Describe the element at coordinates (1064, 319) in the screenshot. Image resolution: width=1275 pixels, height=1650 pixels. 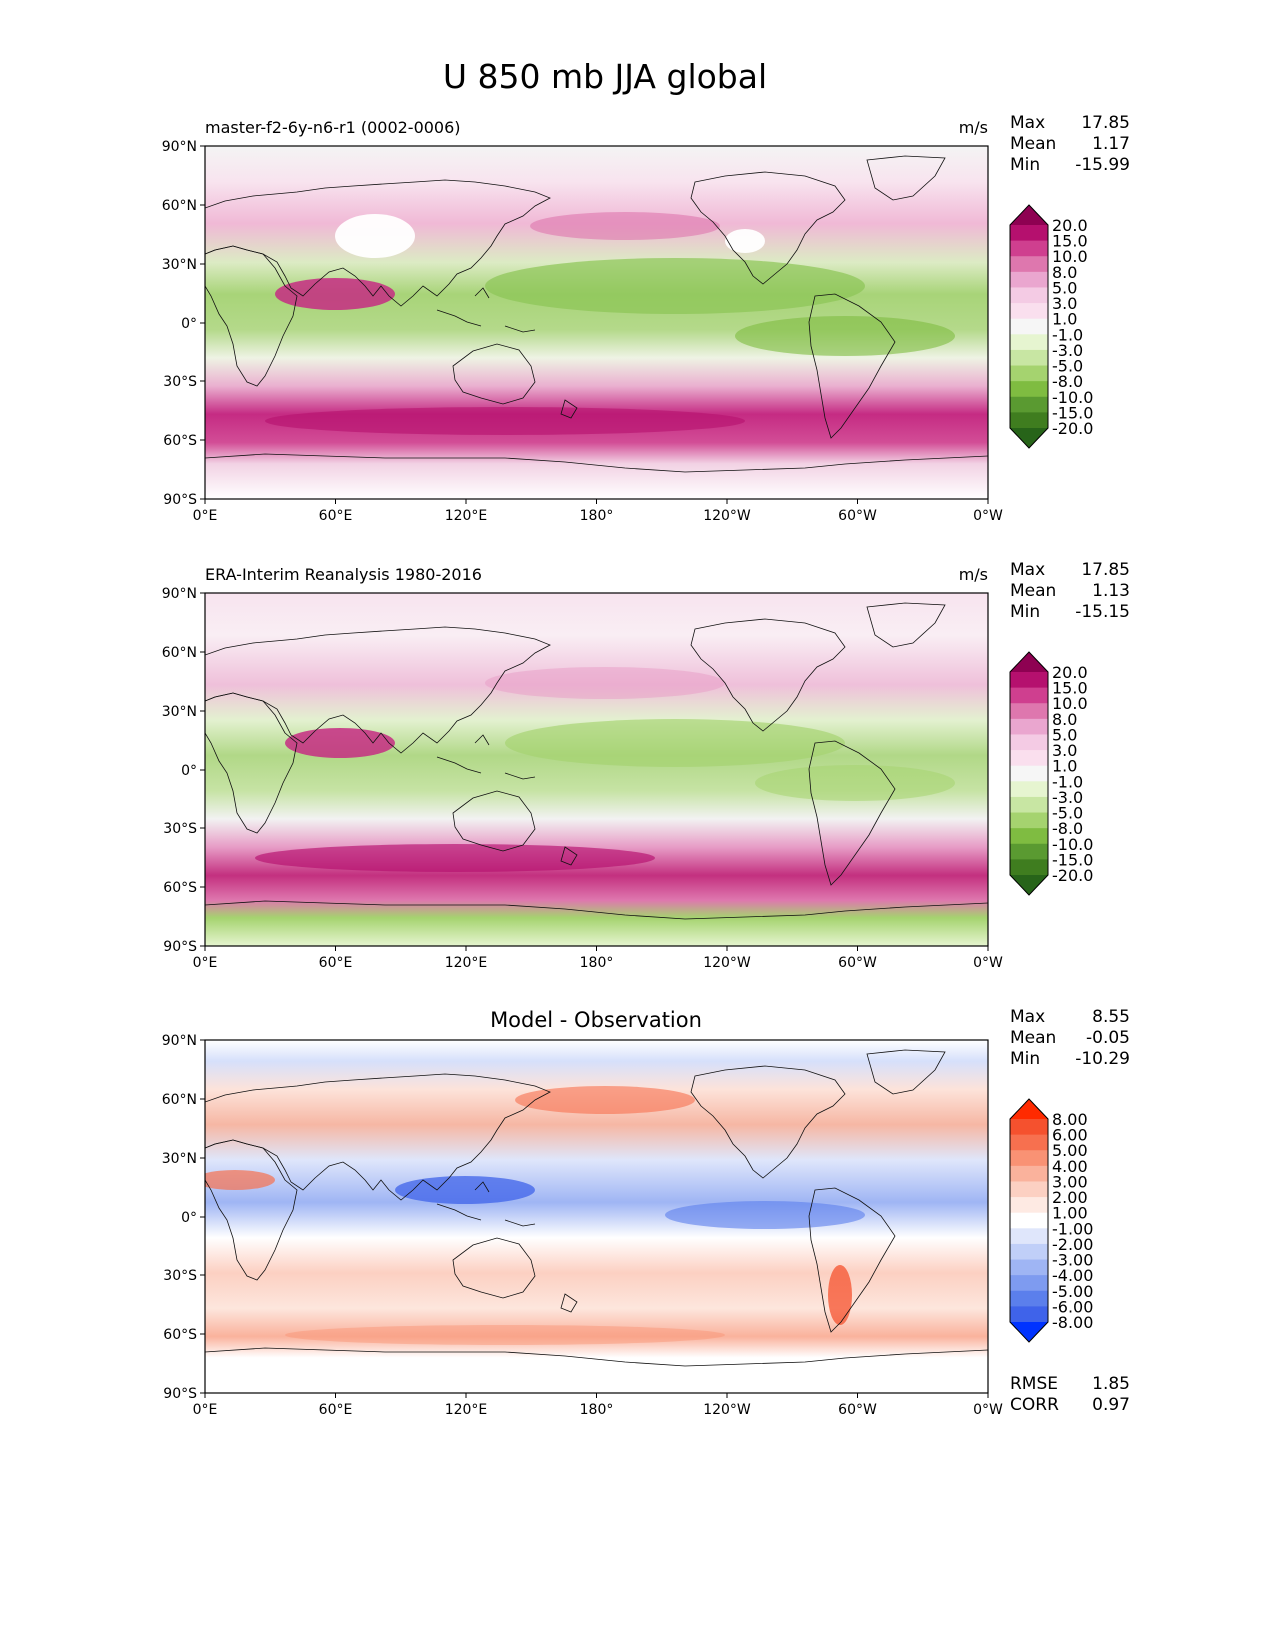
I see `colorbar-tick-label: 1.0` at that location.